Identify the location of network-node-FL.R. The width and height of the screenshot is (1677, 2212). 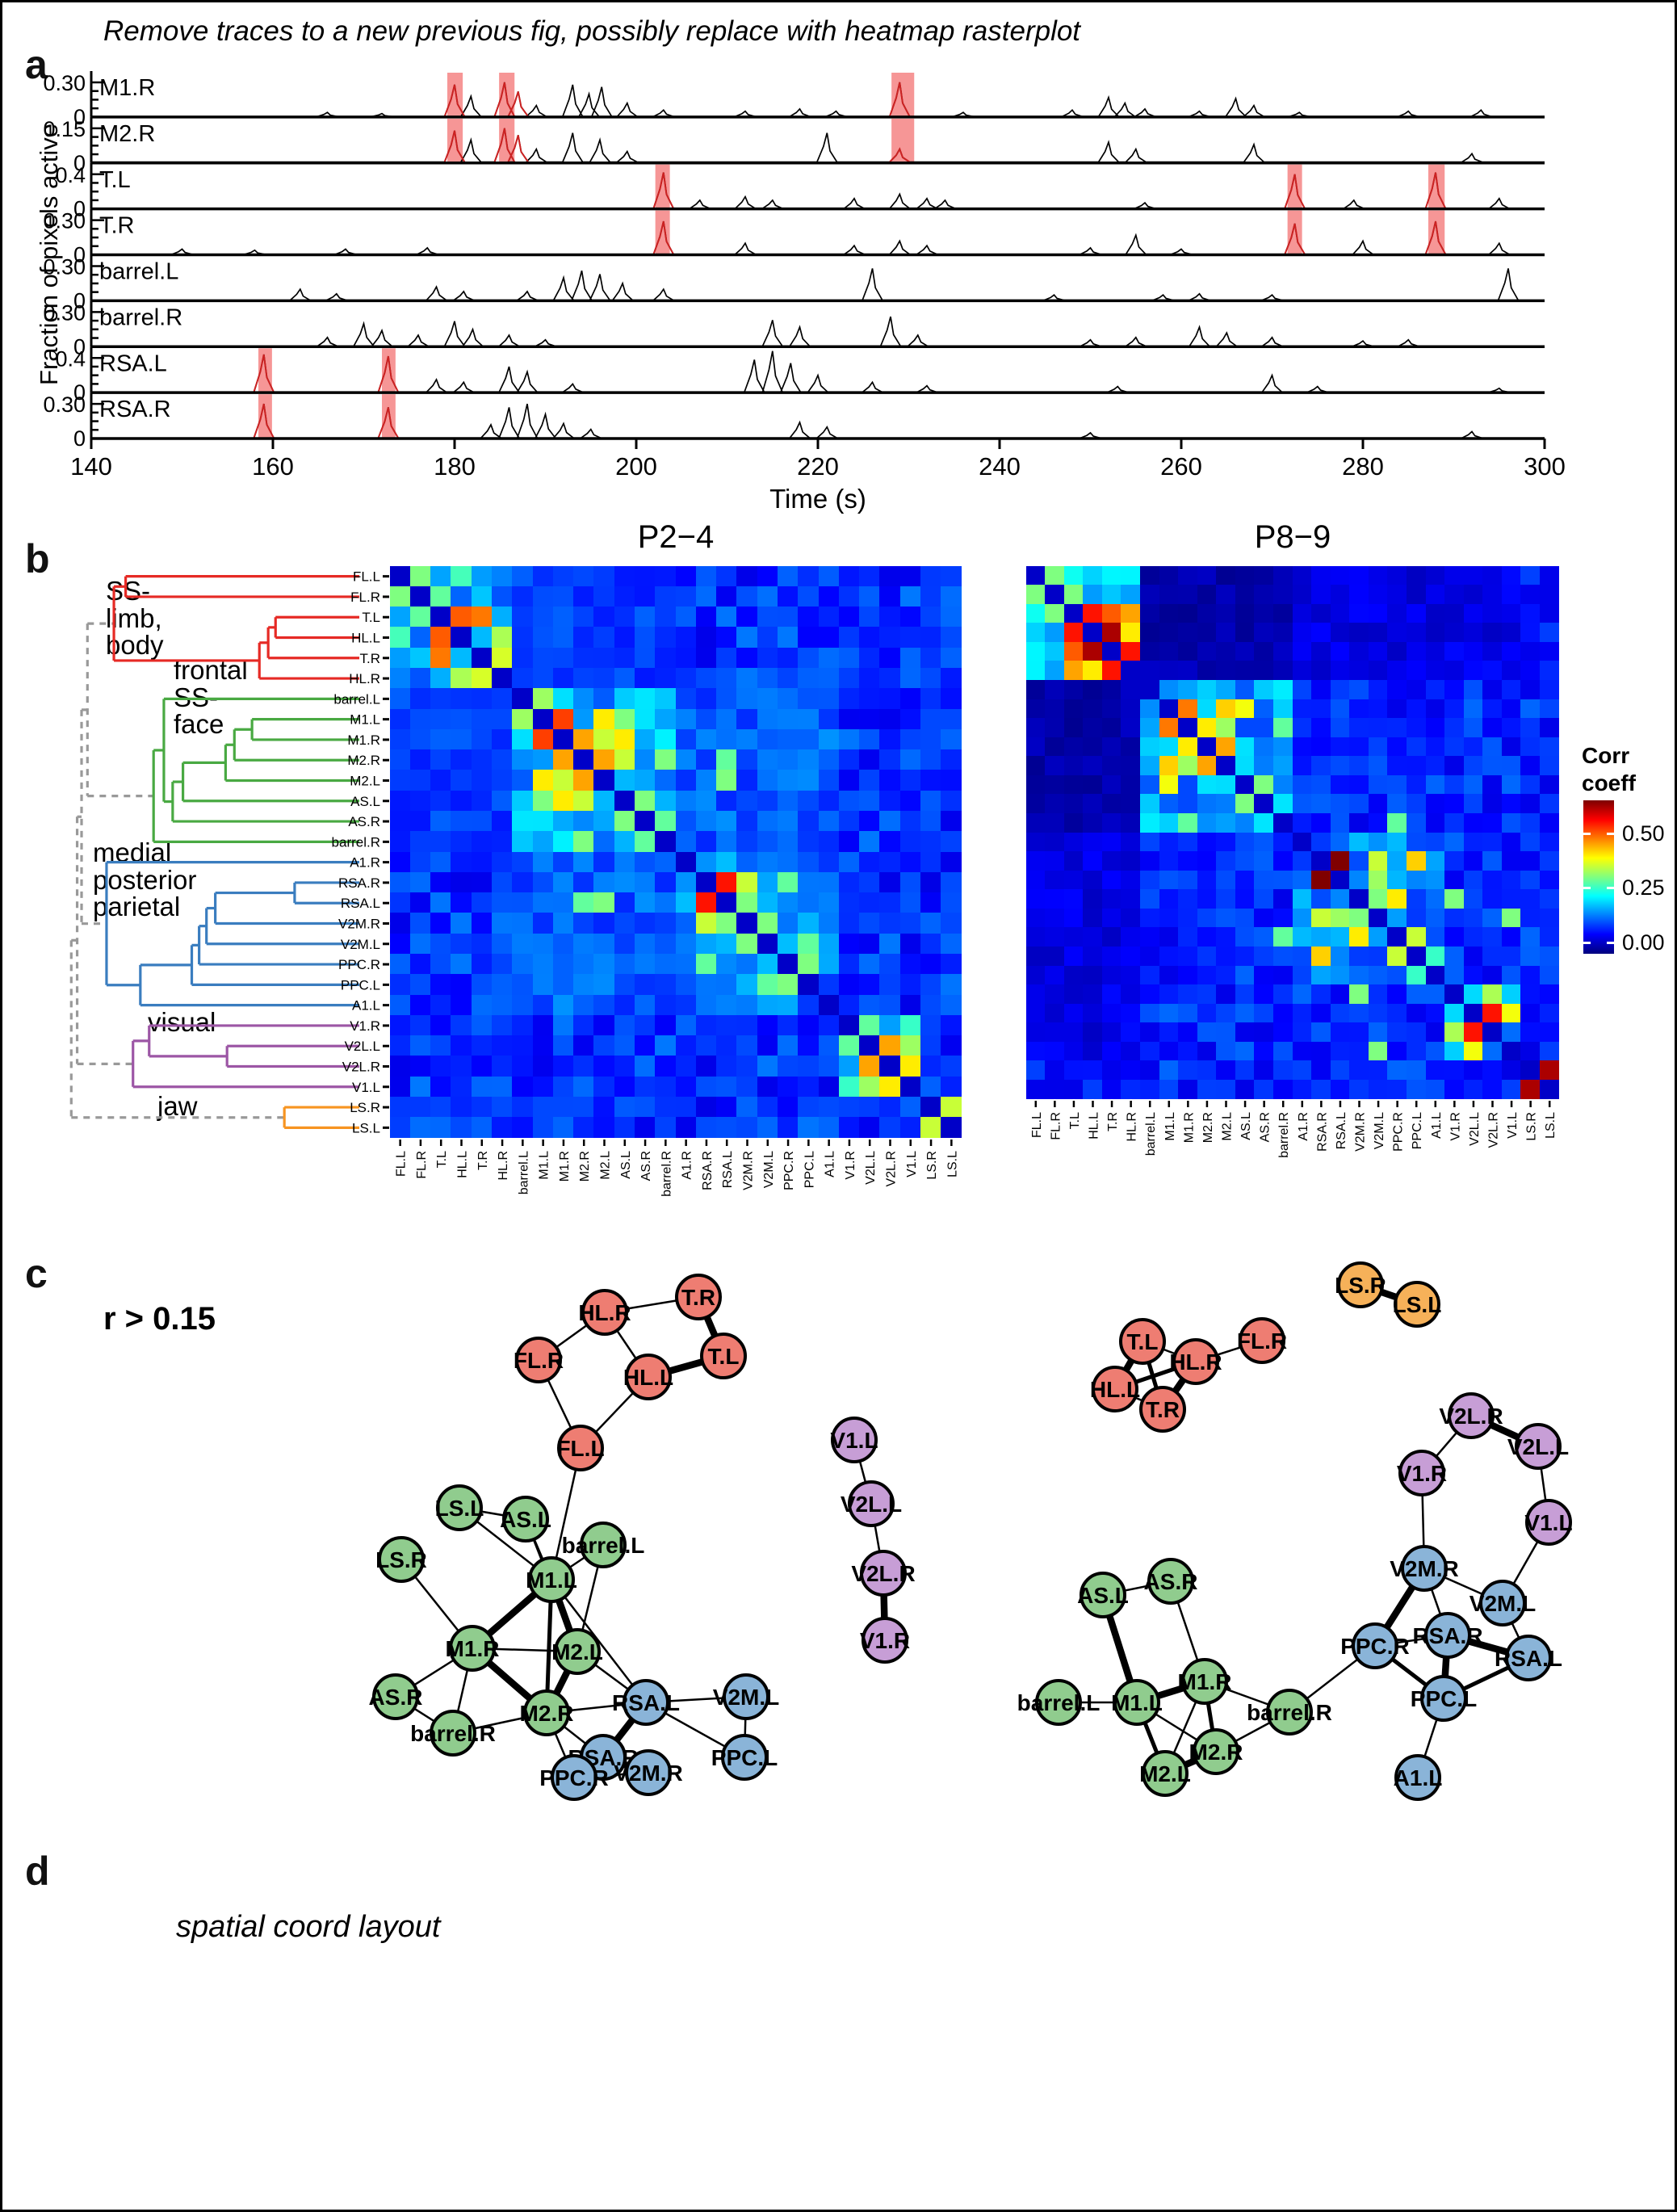
(1262, 1340).